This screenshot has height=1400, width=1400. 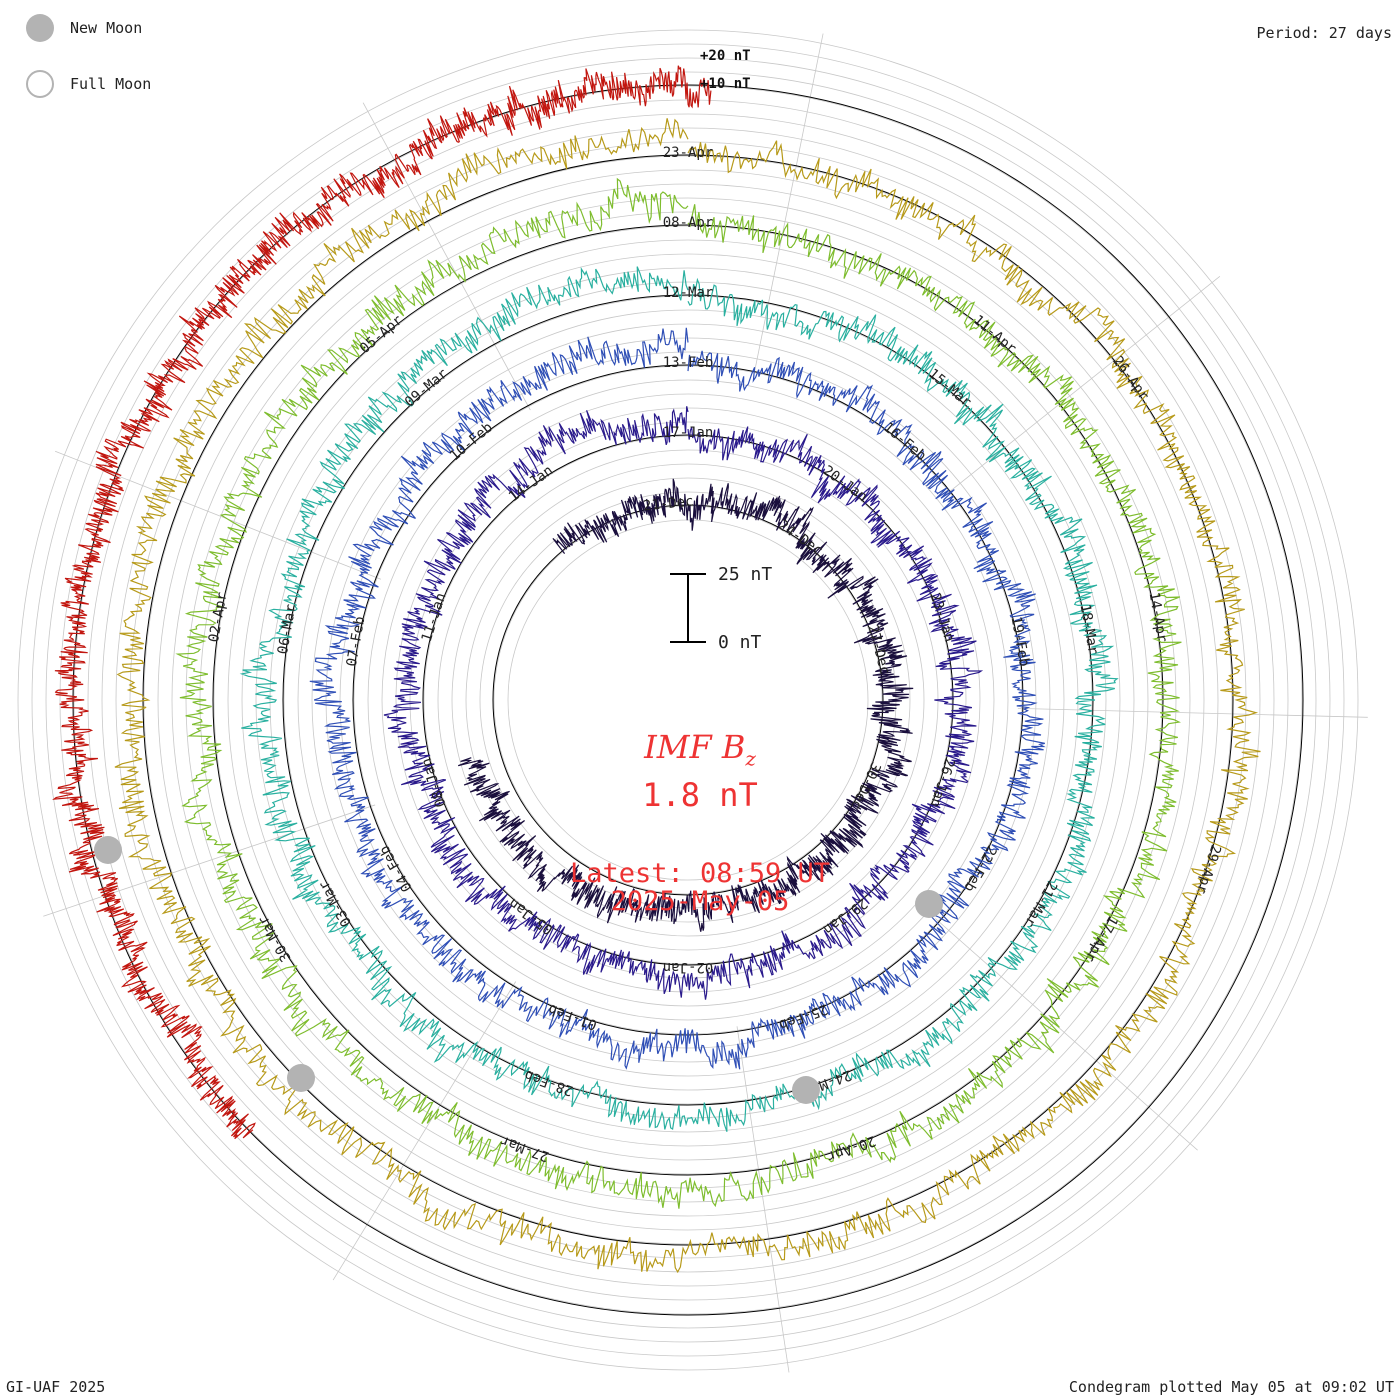 I want to click on date-label: 08-Jan, so click(x=434, y=782).